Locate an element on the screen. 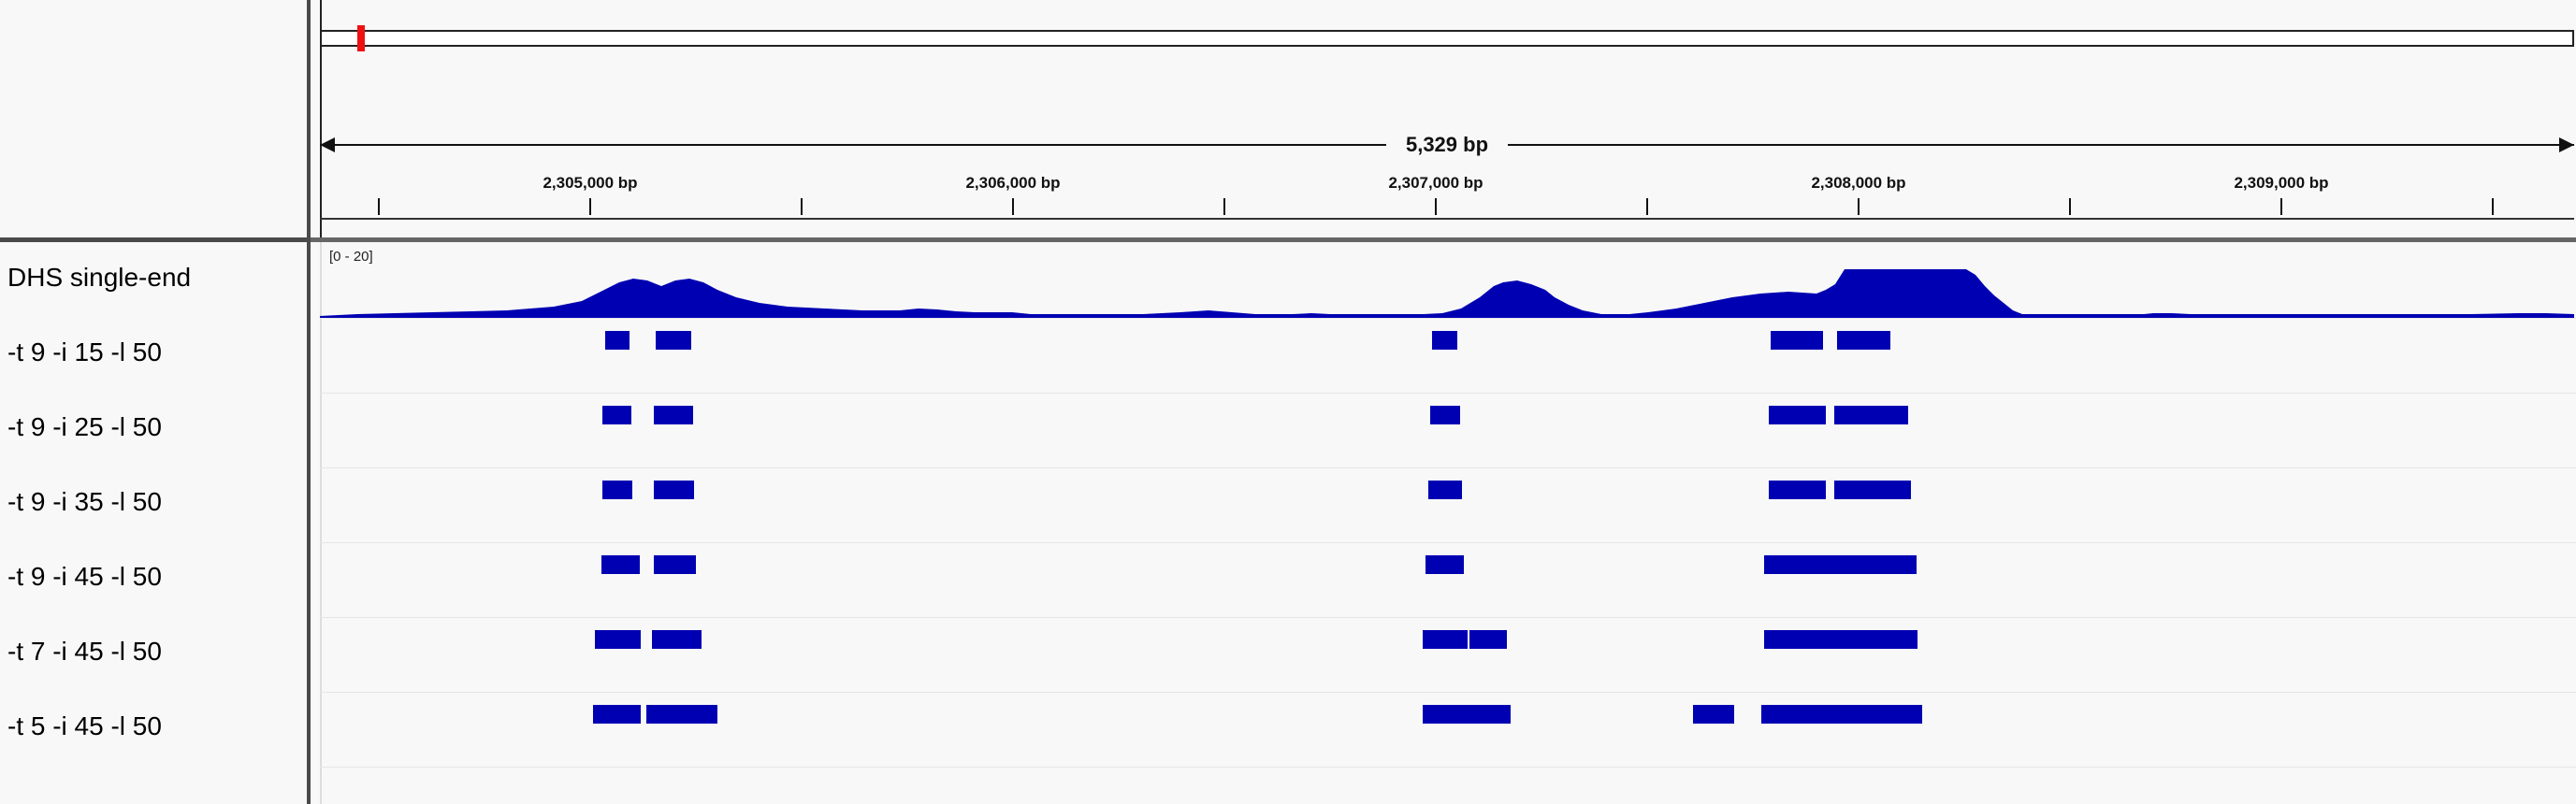 Image resolution: width=2576 pixels, height=804 pixels. tick-label: 2,306,000 bp is located at coordinates (1013, 183).